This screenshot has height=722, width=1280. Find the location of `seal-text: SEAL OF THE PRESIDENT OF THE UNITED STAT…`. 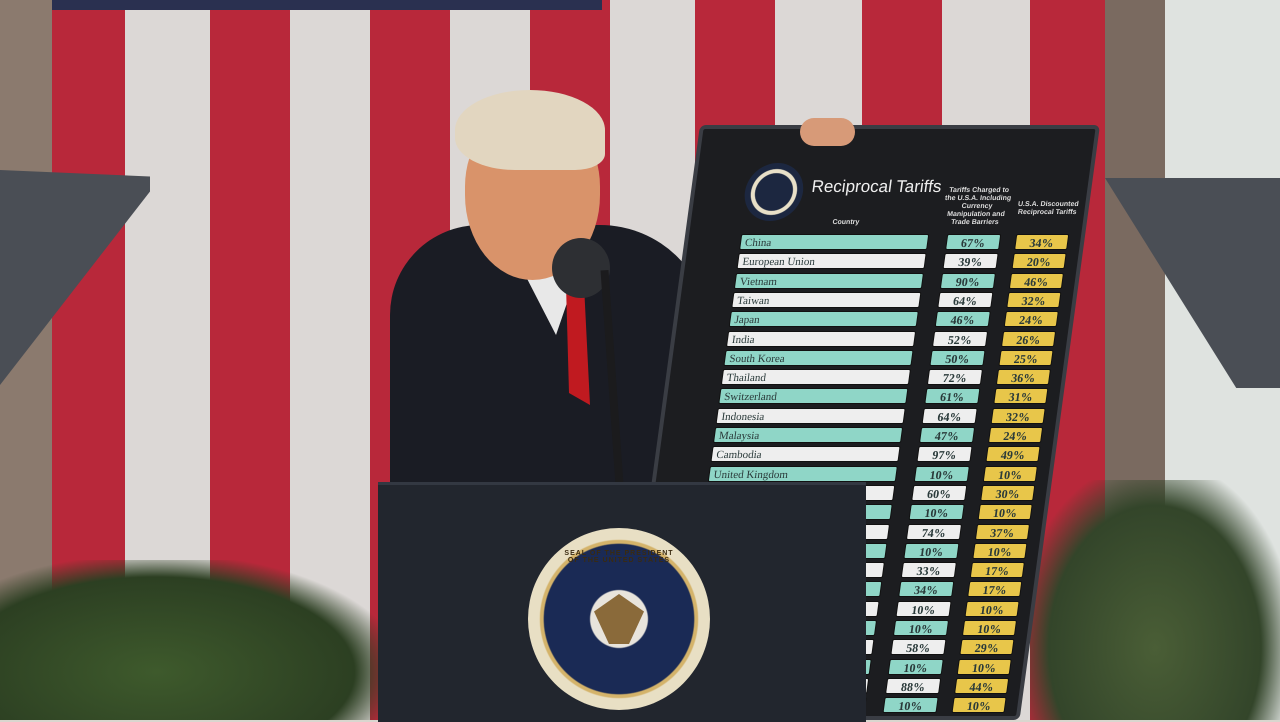

seal-text: SEAL OF THE PRESIDENT OF THE UNITED STAT… is located at coordinates (619, 557).